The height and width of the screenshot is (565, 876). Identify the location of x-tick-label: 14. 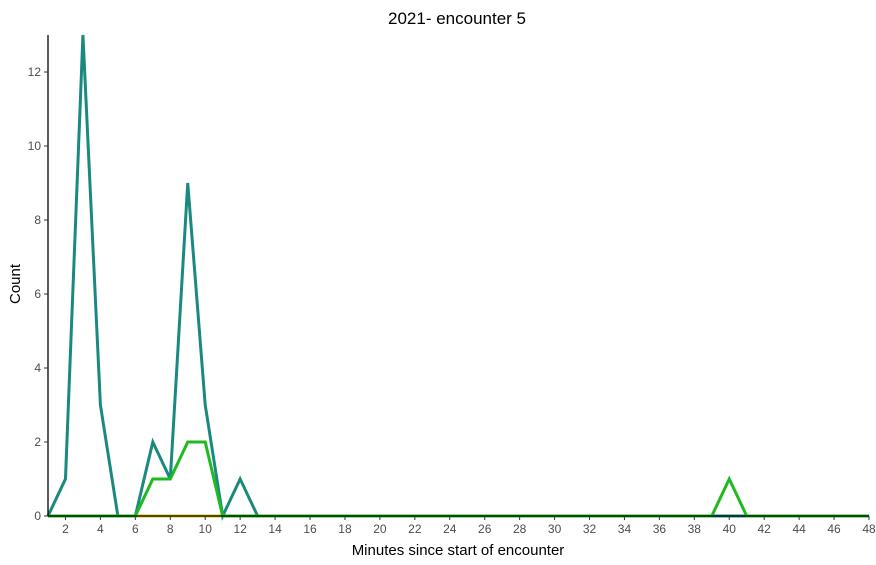
(275, 529).